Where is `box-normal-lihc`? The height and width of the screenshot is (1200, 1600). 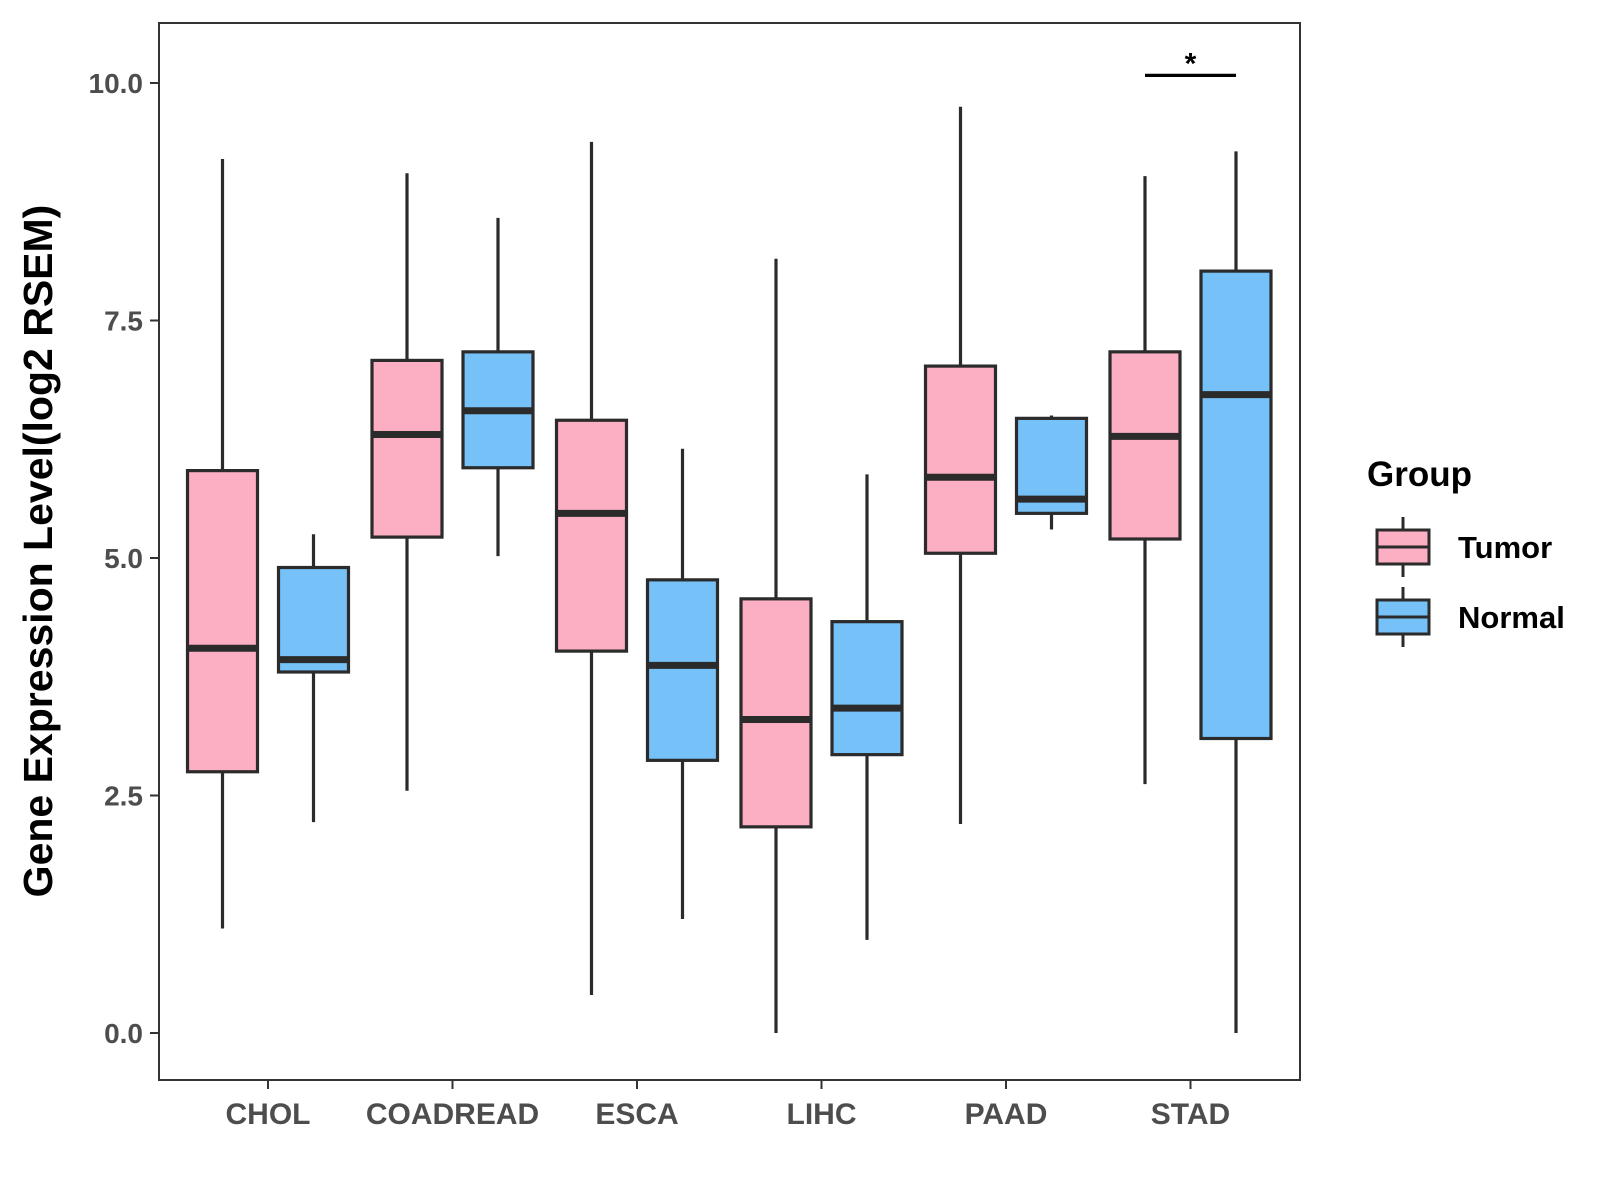 box-normal-lihc is located at coordinates (867, 707).